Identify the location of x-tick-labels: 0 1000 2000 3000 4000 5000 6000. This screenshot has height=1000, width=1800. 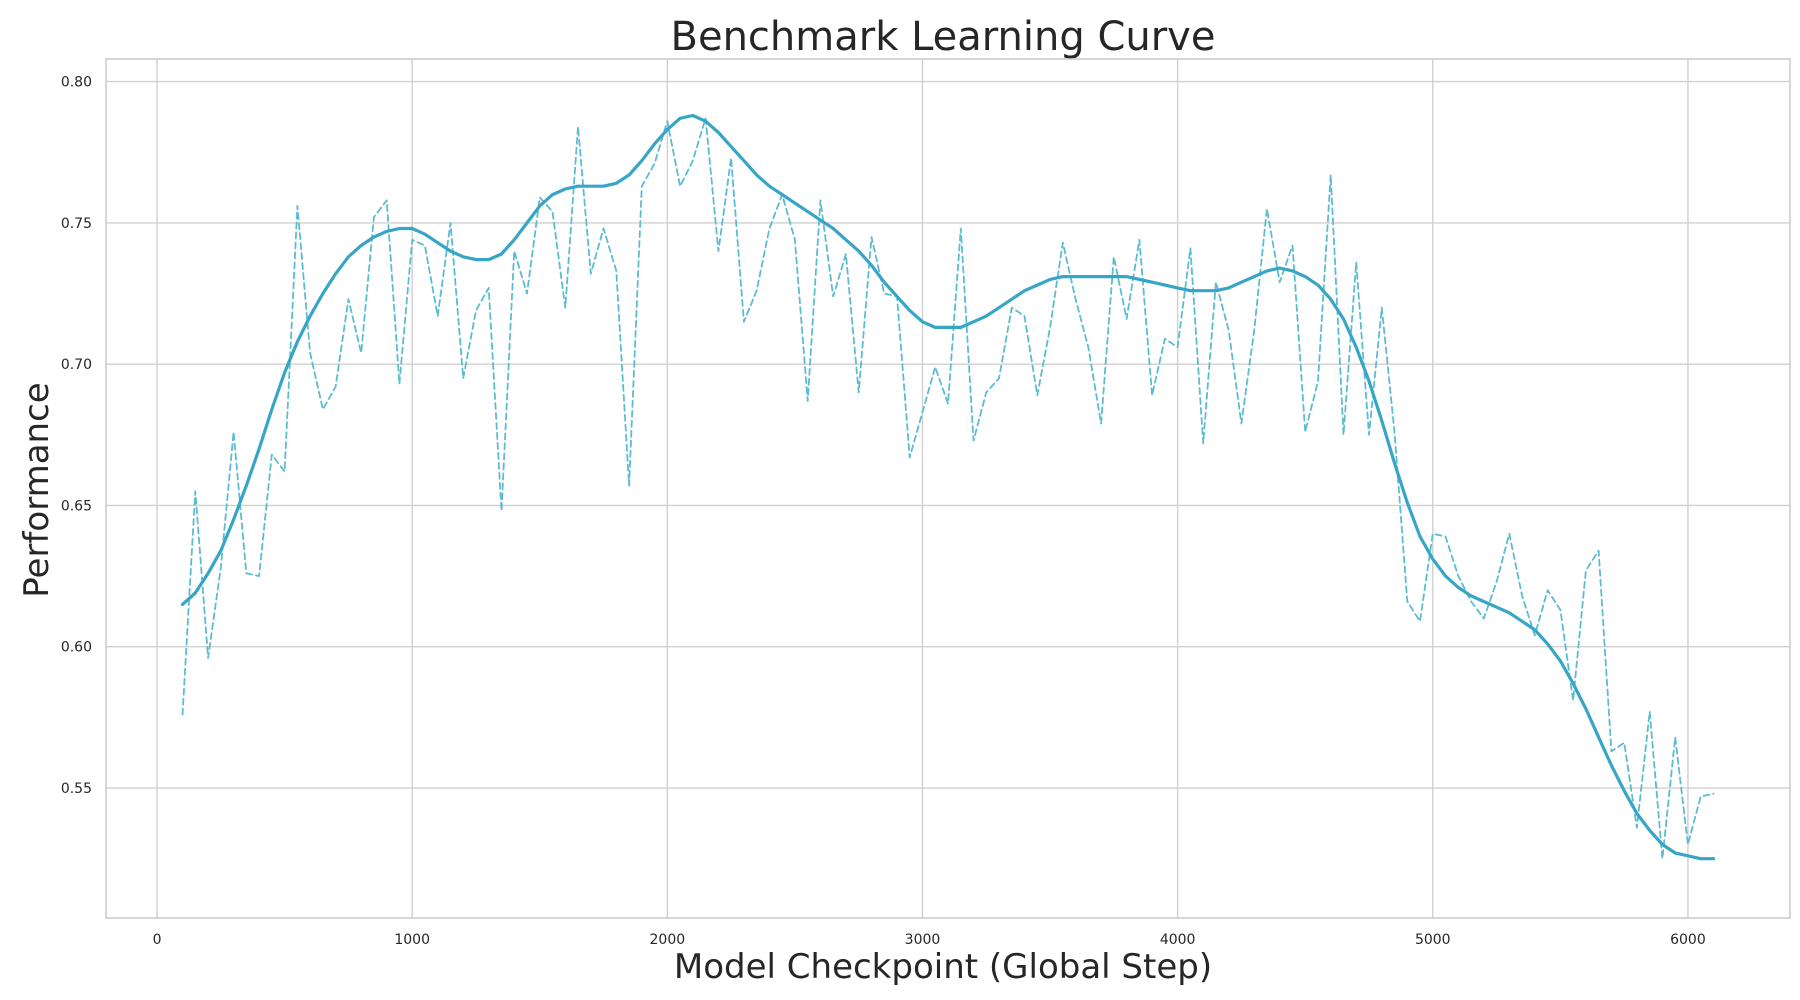
(929, 940).